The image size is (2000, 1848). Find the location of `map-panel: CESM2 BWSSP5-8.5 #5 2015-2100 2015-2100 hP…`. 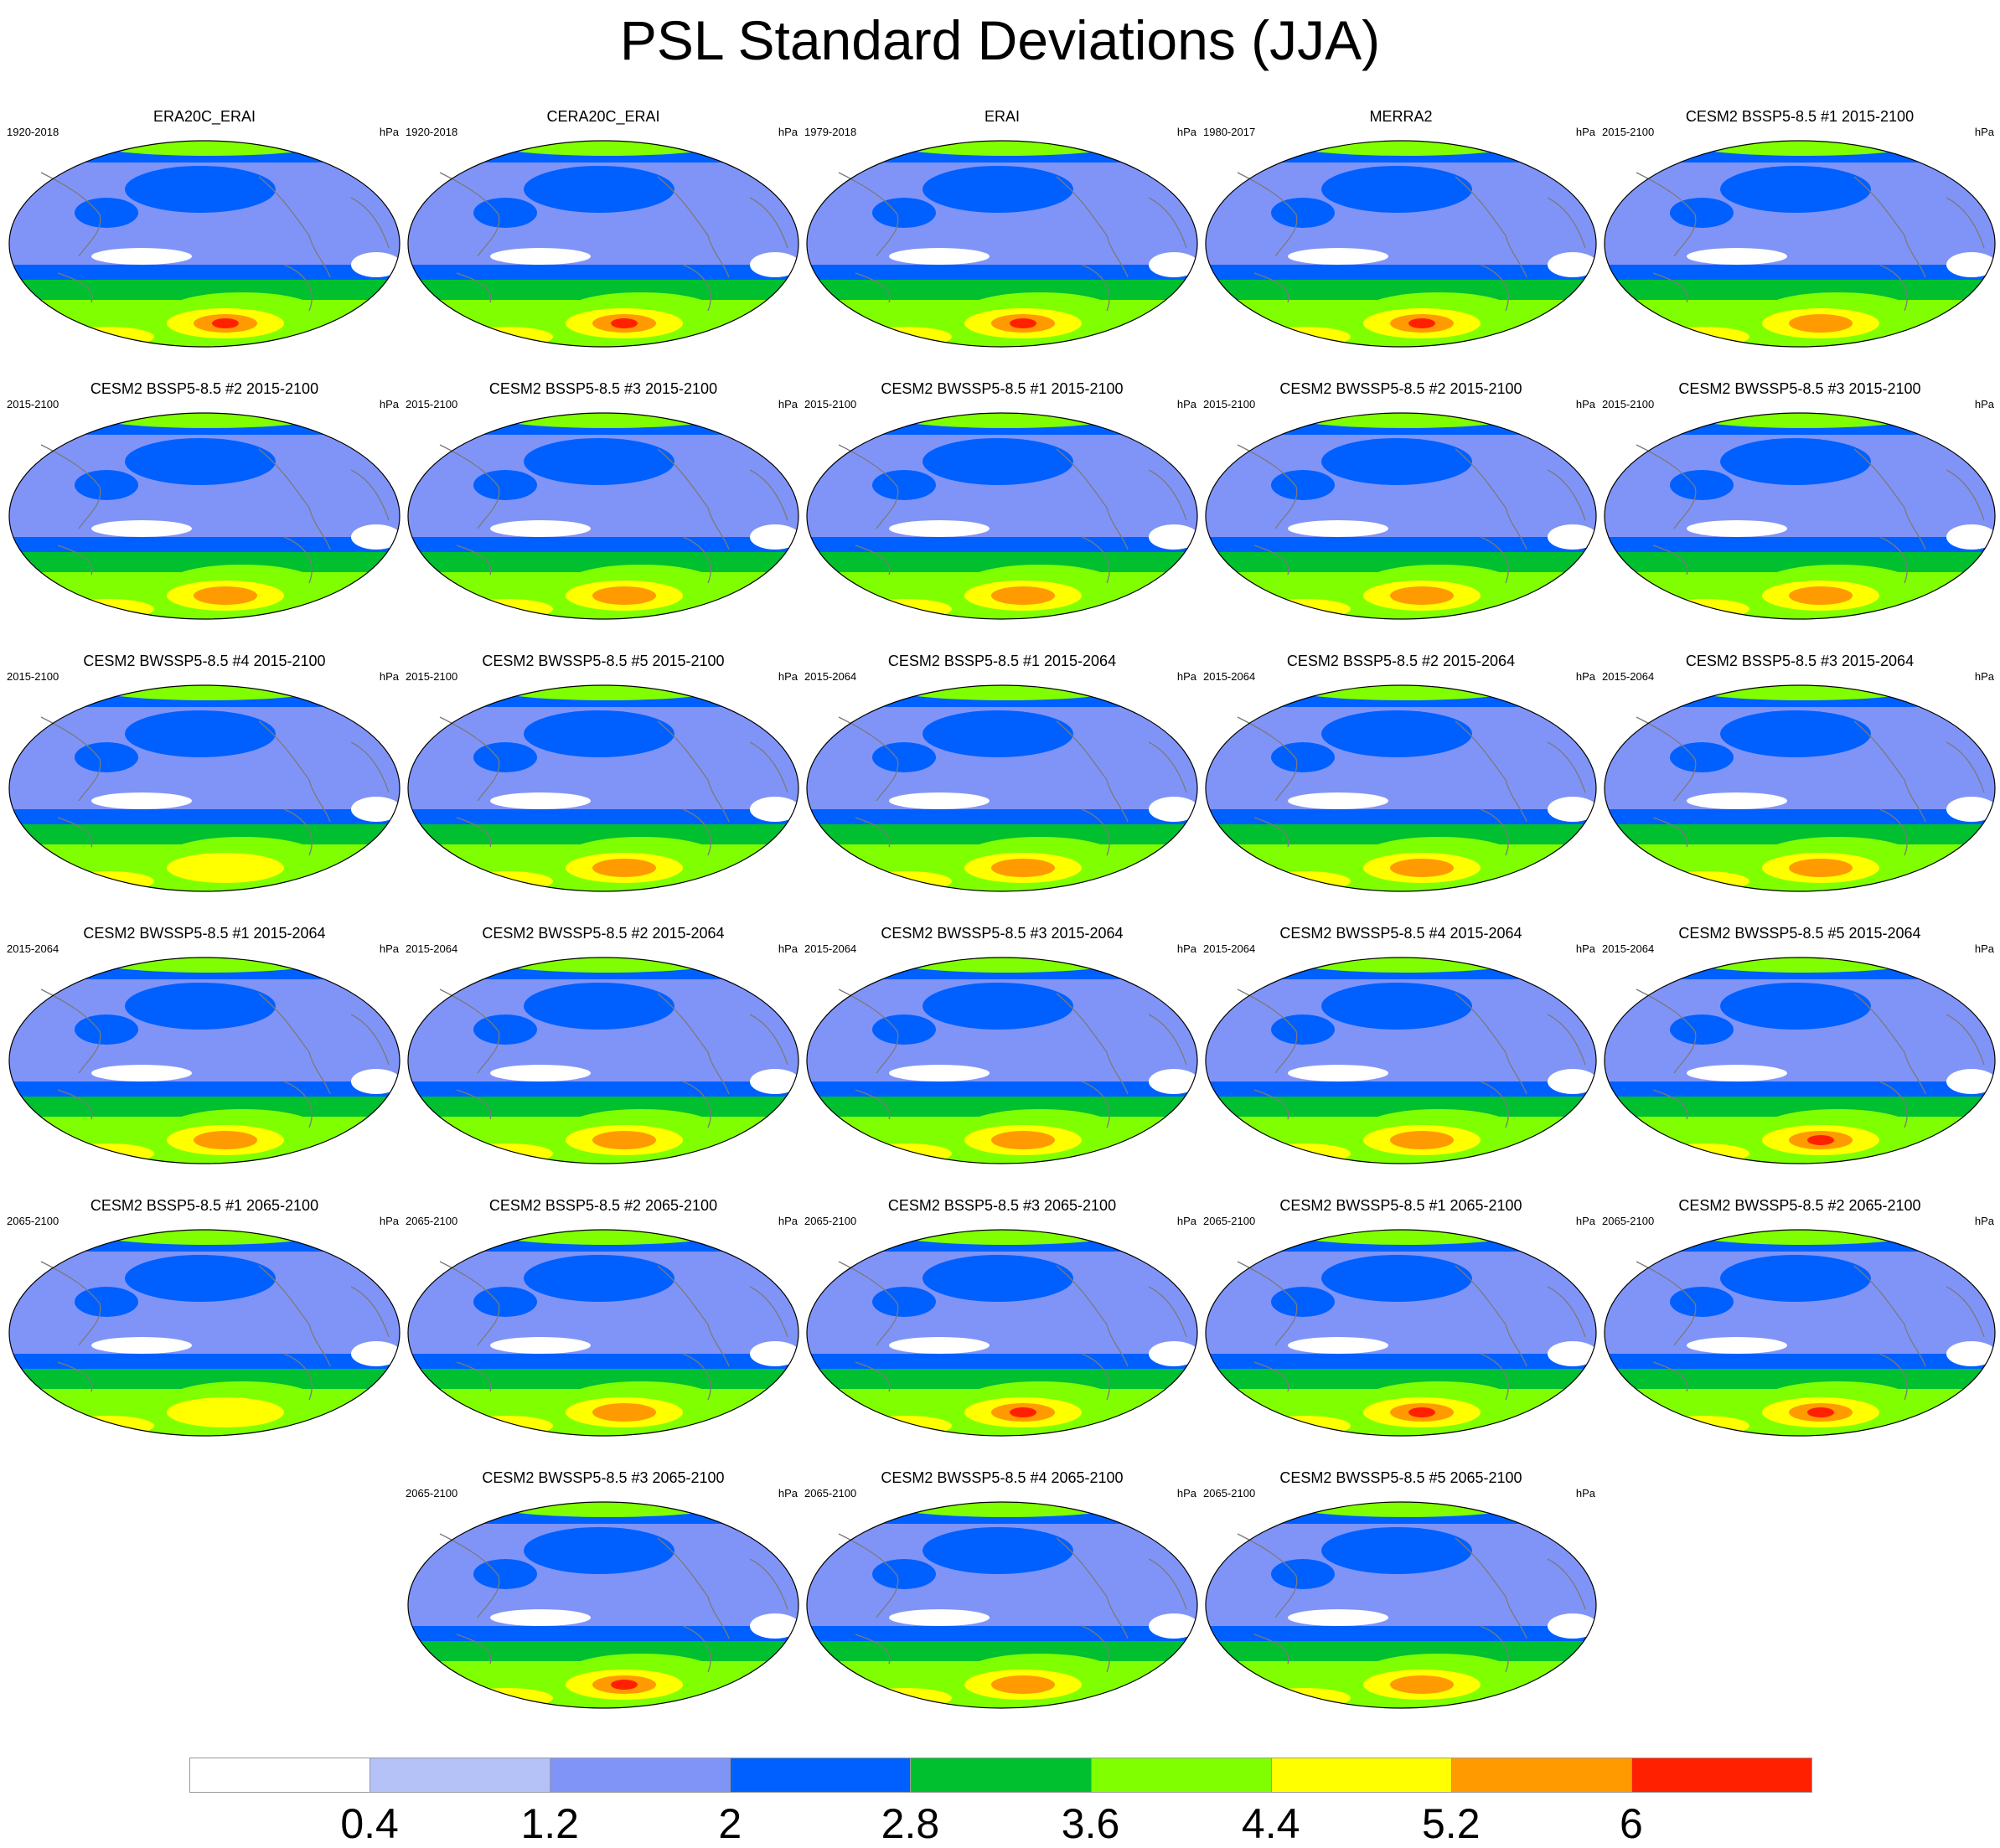

map-panel: CESM2 BWSSP5-8.5 #5 2015-2100 2015-2100 hP… is located at coordinates (603, 781).